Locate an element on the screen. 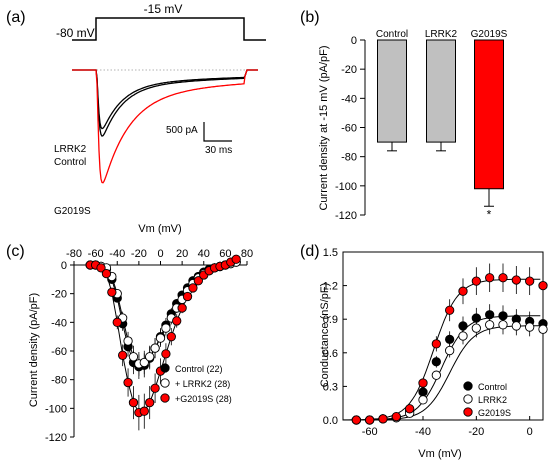 Image resolution: width=550 pixels, height=465 pixels. y-tick-label: -120 is located at coordinates (346, 216).